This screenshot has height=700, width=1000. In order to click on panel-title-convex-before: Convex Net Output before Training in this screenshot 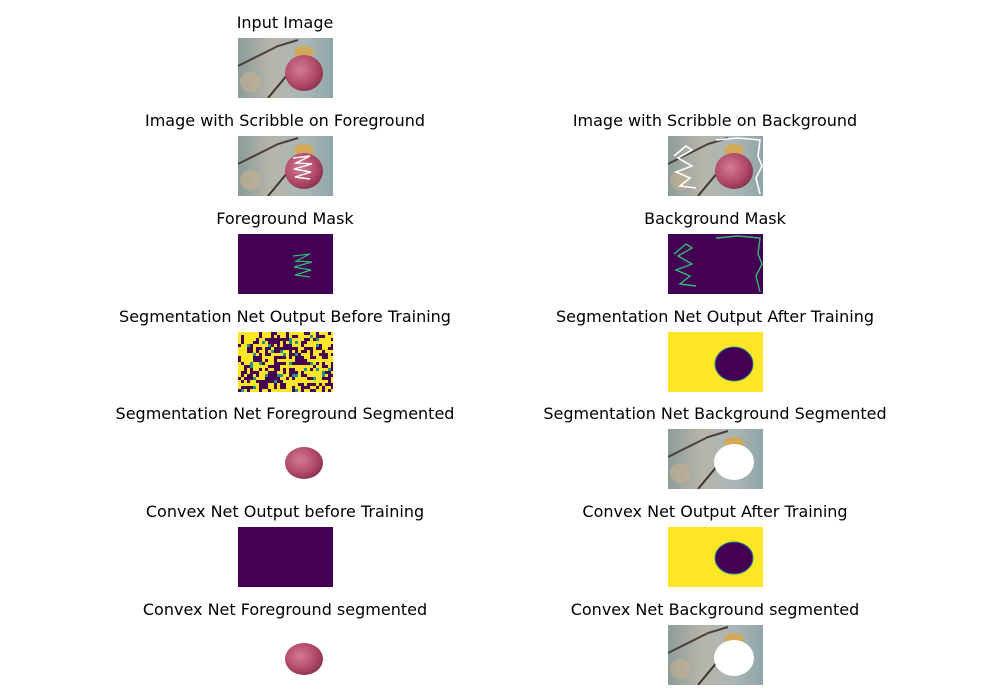, I will do `click(285, 511)`.